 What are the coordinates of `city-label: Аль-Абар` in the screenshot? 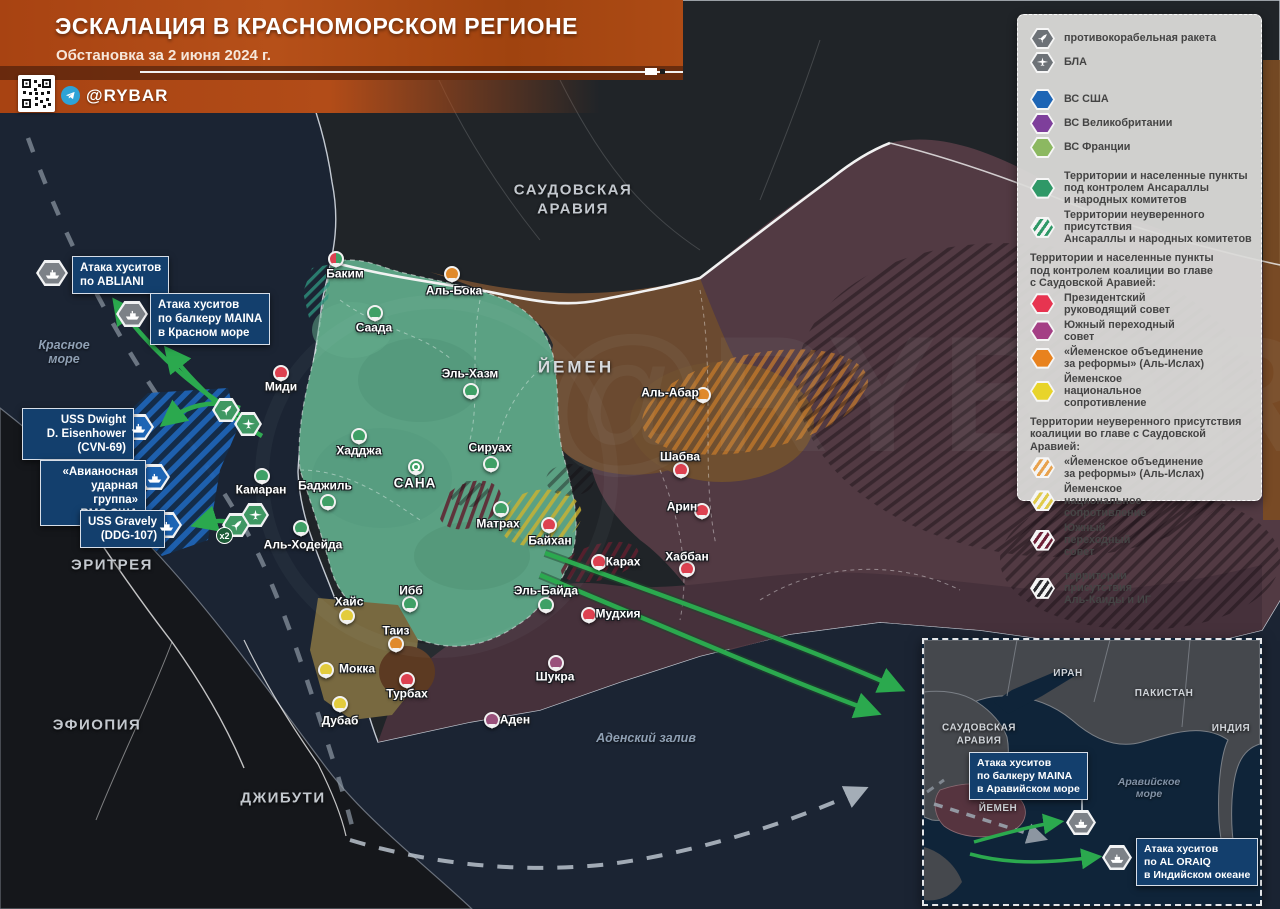 It's located at (670, 392).